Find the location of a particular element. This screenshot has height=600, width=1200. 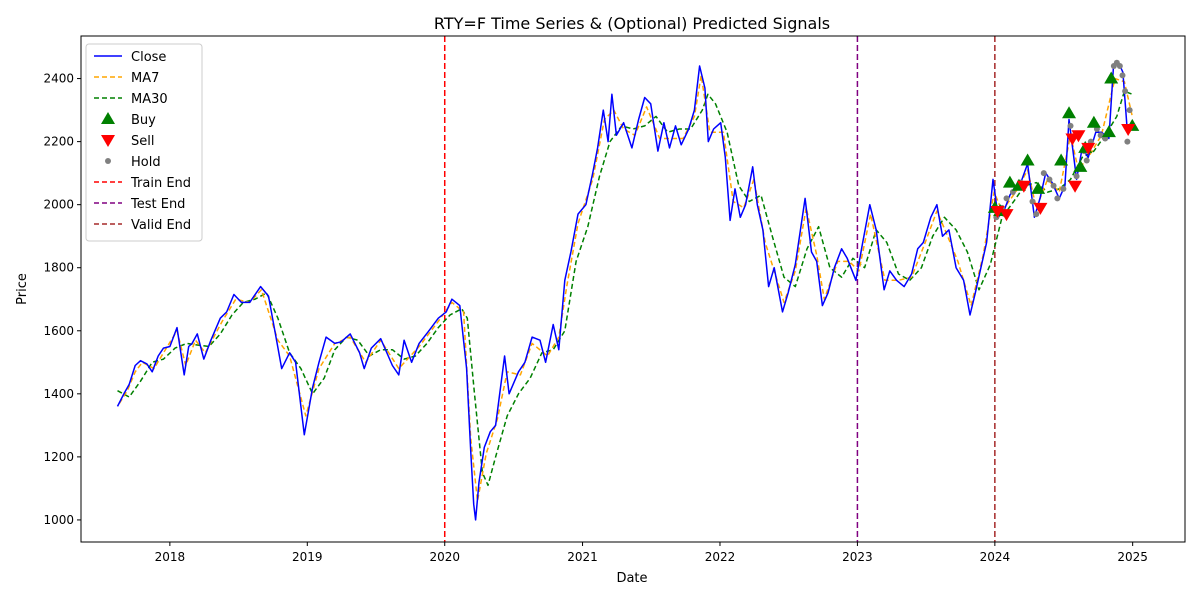

legend-label: Hold is located at coordinates (146, 162).